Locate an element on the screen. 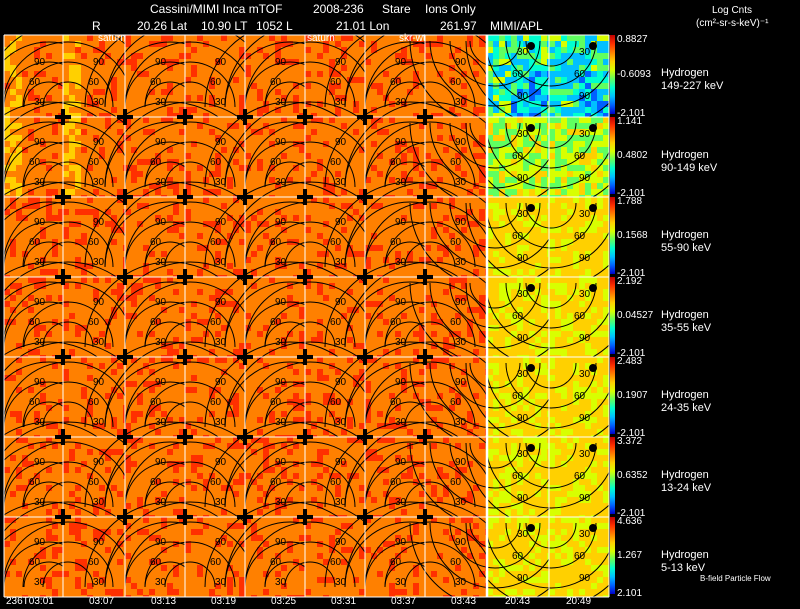 This screenshot has width=800, height=609. saturn-label-2: saturn is located at coordinates (321, 38).